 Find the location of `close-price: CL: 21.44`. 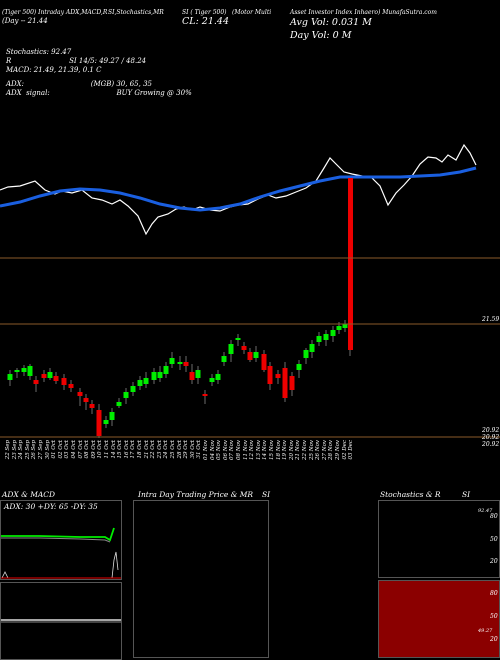

close-price: CL: 21.44 is located at coordinates (205, 21).